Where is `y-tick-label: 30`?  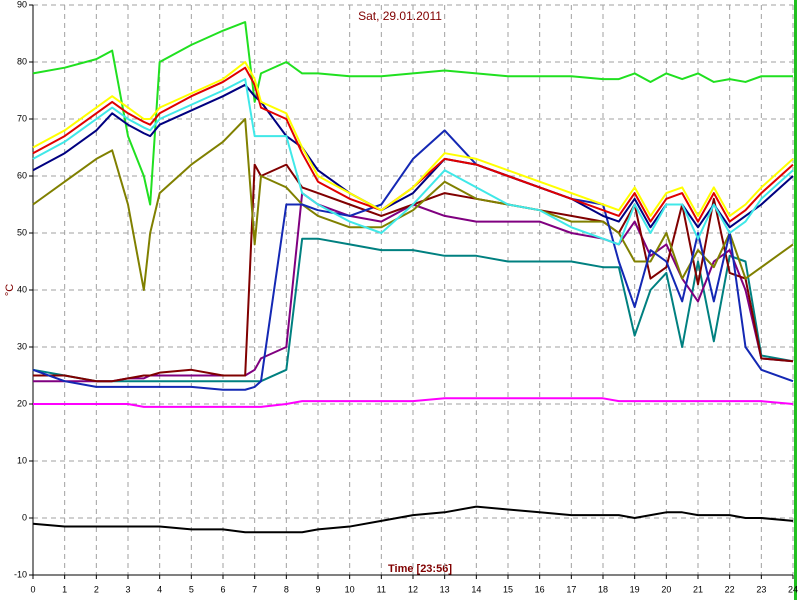
y-tick-label: 30 is located at coordinates (22, 346).